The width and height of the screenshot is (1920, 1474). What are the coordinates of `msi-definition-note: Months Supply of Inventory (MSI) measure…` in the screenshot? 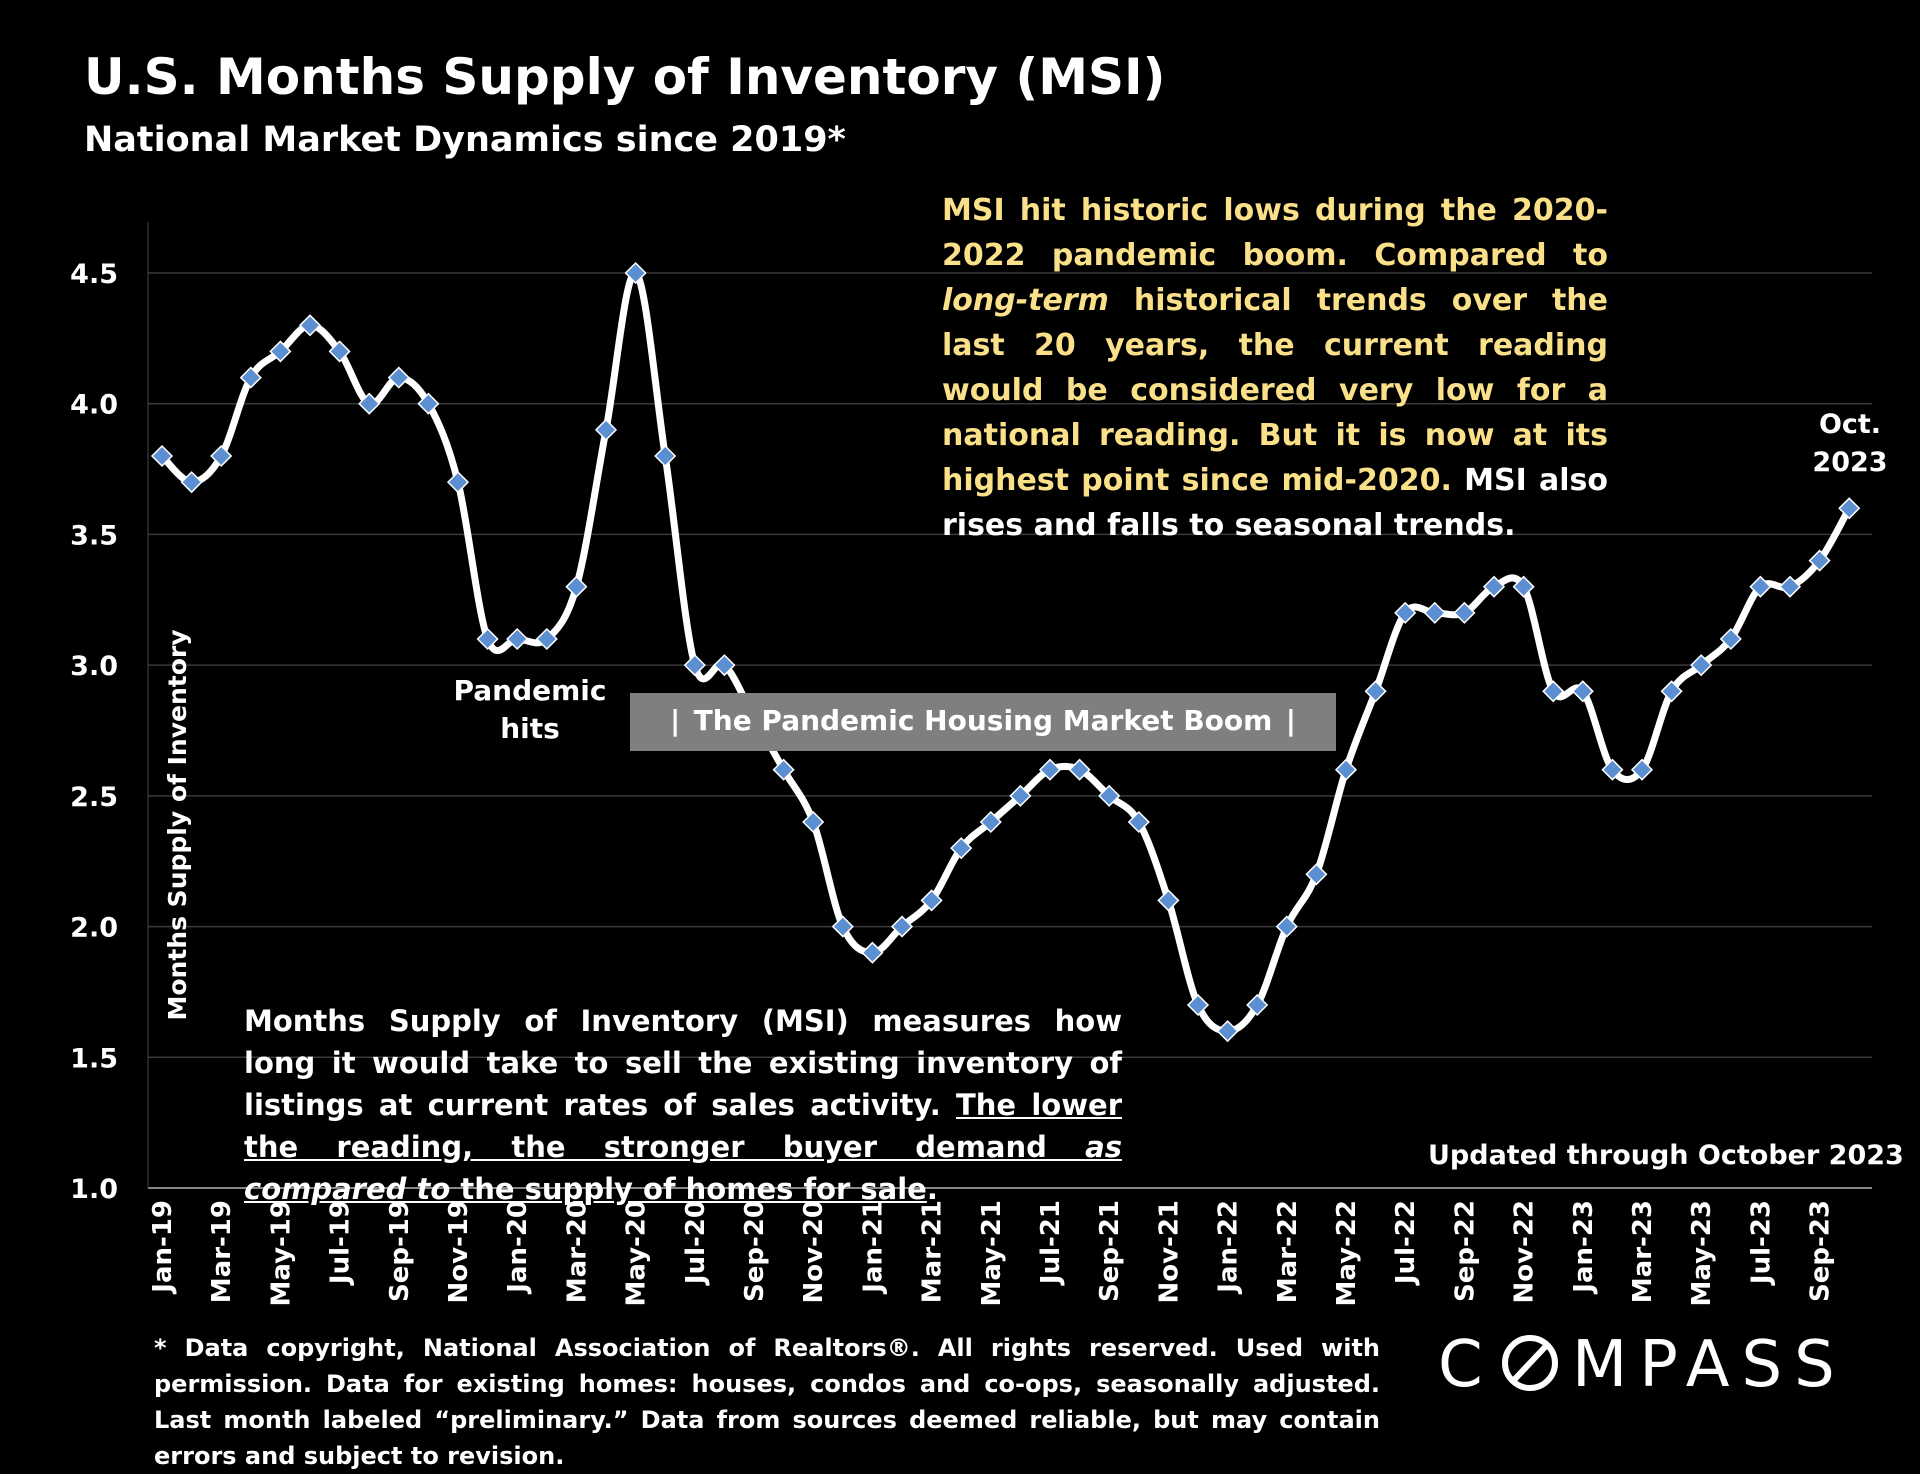 It's located at (683, 1105).